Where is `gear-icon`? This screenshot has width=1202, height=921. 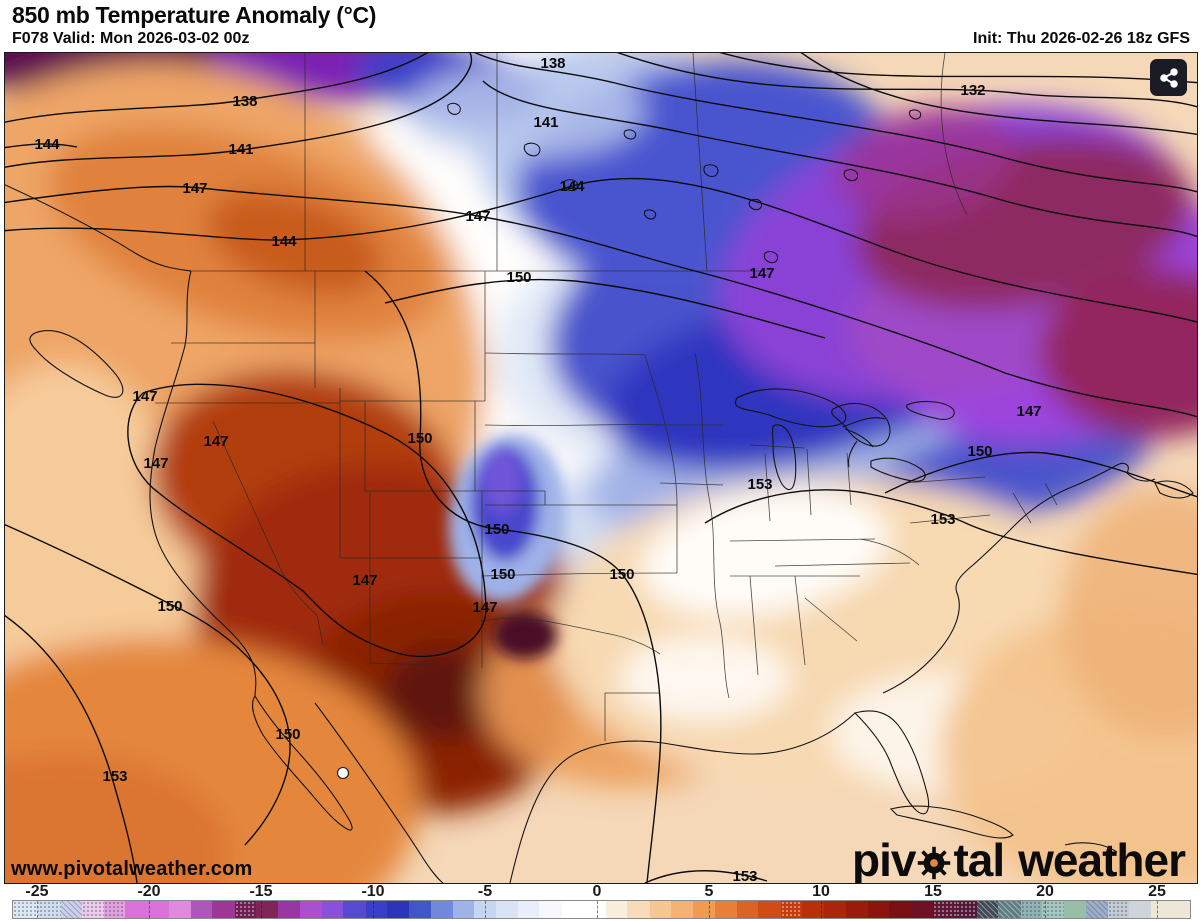
gear-icon is located at coordinates (934, 863).